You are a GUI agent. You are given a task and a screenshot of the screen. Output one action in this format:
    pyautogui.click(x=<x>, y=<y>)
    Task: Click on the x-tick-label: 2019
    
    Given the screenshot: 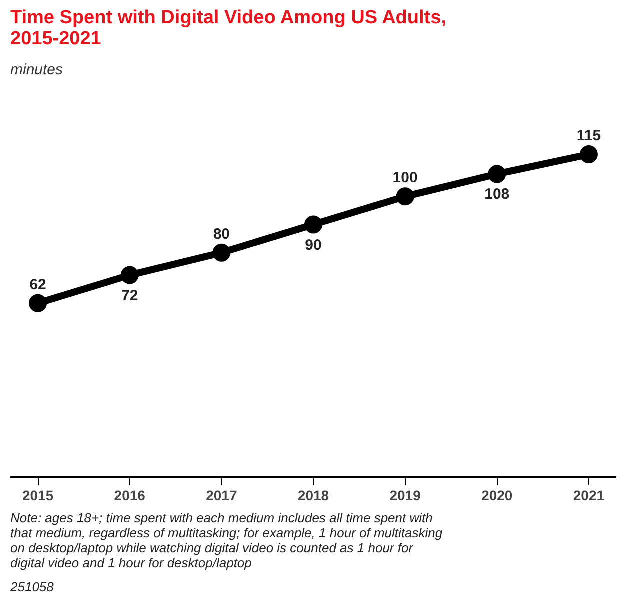 What is the action you would take?
    pyautogui.click(x=406, y=496)
    